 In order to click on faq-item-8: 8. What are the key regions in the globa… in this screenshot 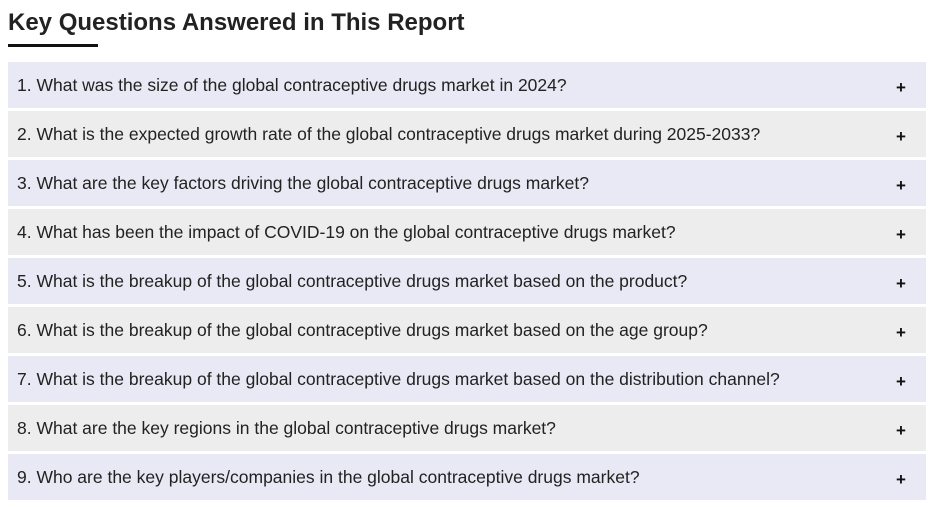, I will do `click(467, 428)`.